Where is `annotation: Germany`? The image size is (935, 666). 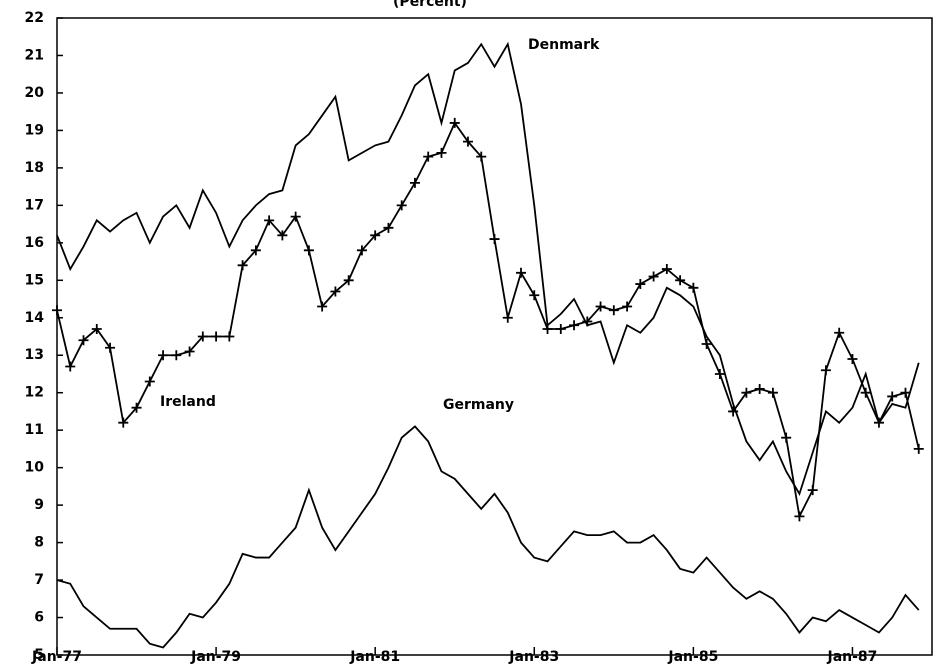 annotation: Germany is located at coordinates (478, 405).